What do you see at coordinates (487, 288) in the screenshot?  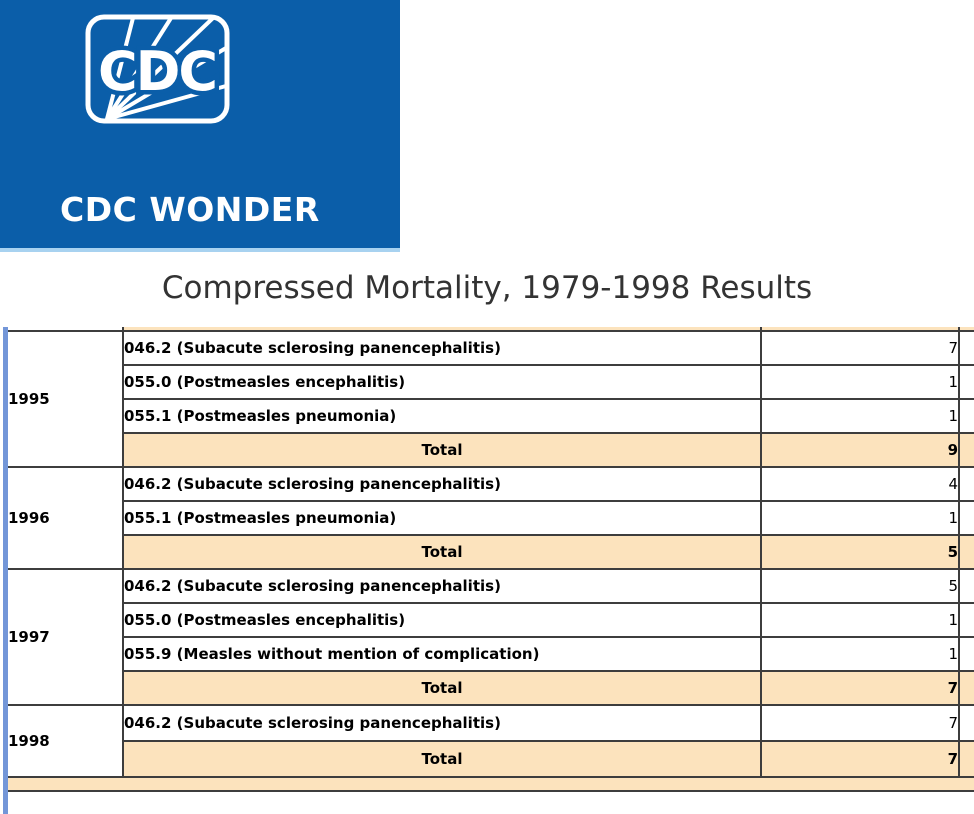 I see `page-title: Compressed Mortality, 1979-1998 Results` at bounding box center [487, 288].